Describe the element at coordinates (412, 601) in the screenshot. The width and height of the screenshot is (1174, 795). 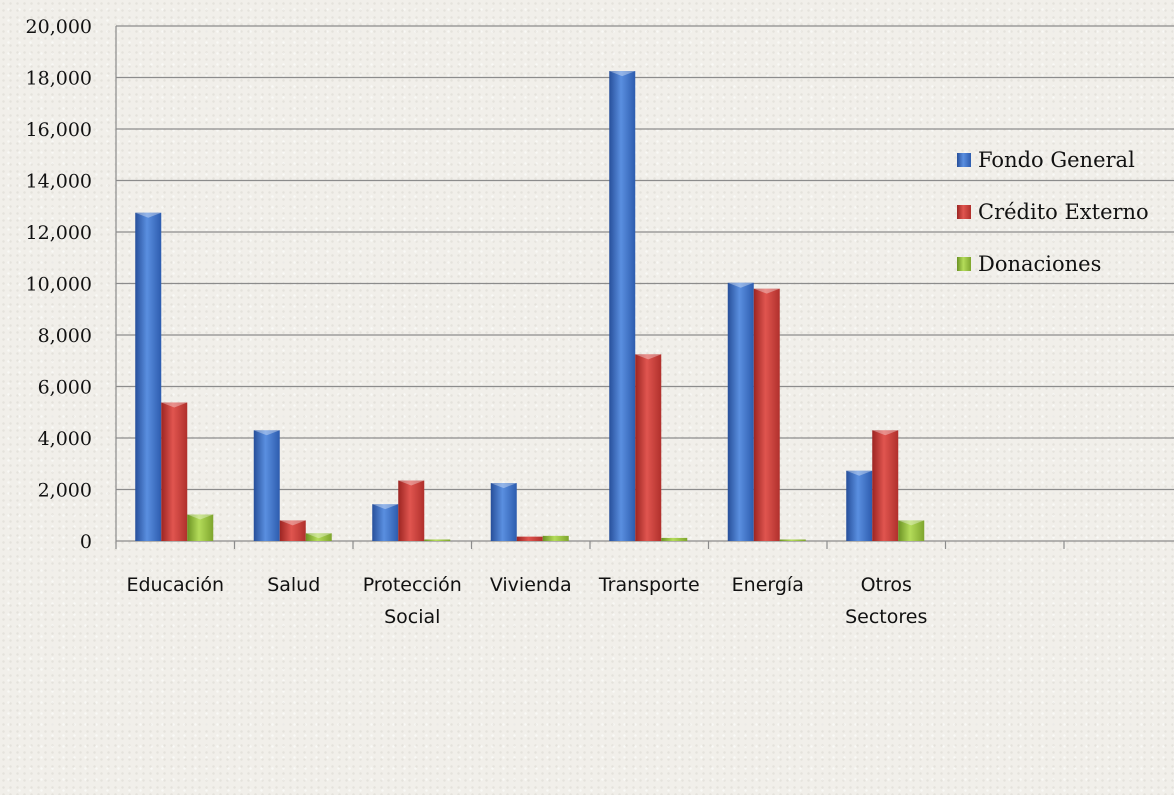
I see `x-tick-label: Protección Social` at that location.